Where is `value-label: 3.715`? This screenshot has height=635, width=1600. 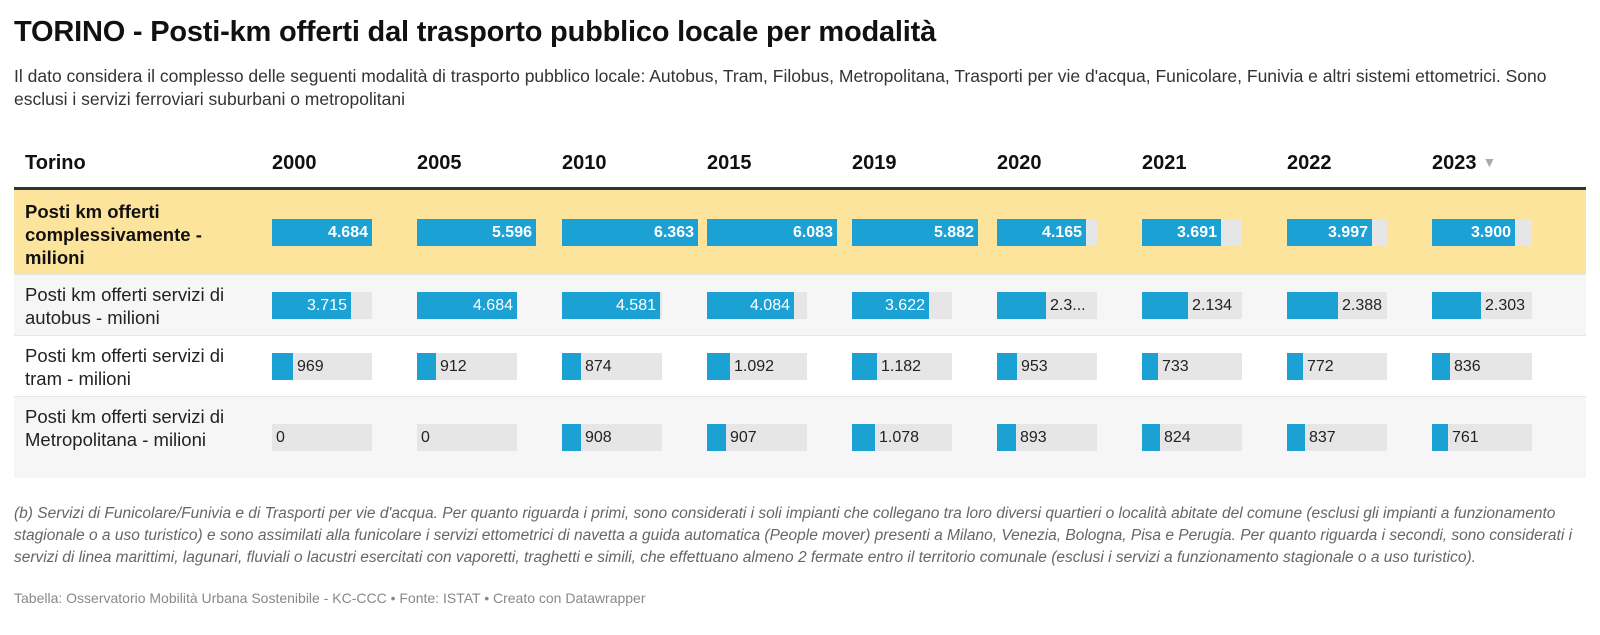 value-label: 3.715 is located at coordinates (326, 305).